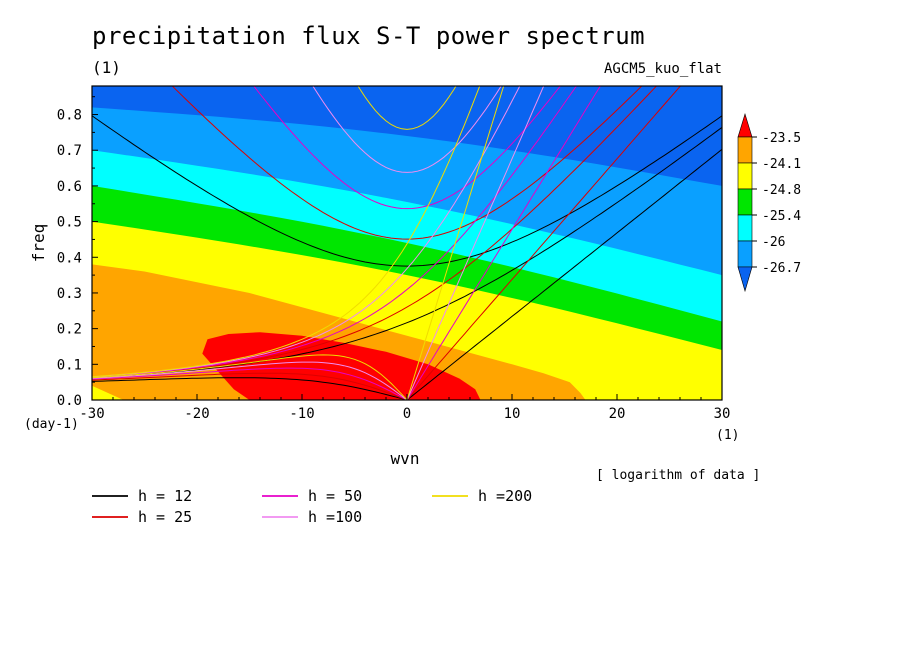  What do you see at coordinates (369, 36) in the screenshot?
I see `chart-title: precipitation flux S-T power spectrum` at bounding box center [369, 36].